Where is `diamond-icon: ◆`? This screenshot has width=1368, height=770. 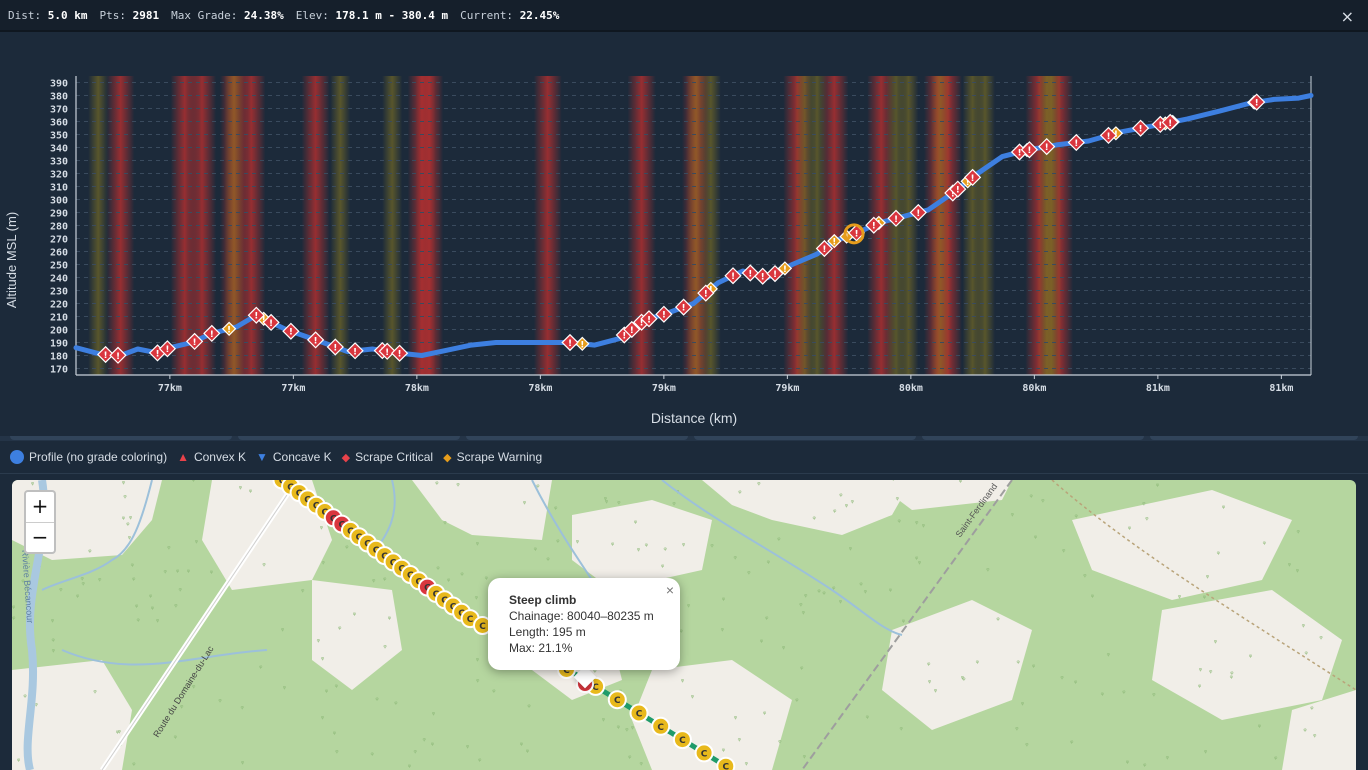
diamond-icon: ◆ is located at coordinates (447, 457).